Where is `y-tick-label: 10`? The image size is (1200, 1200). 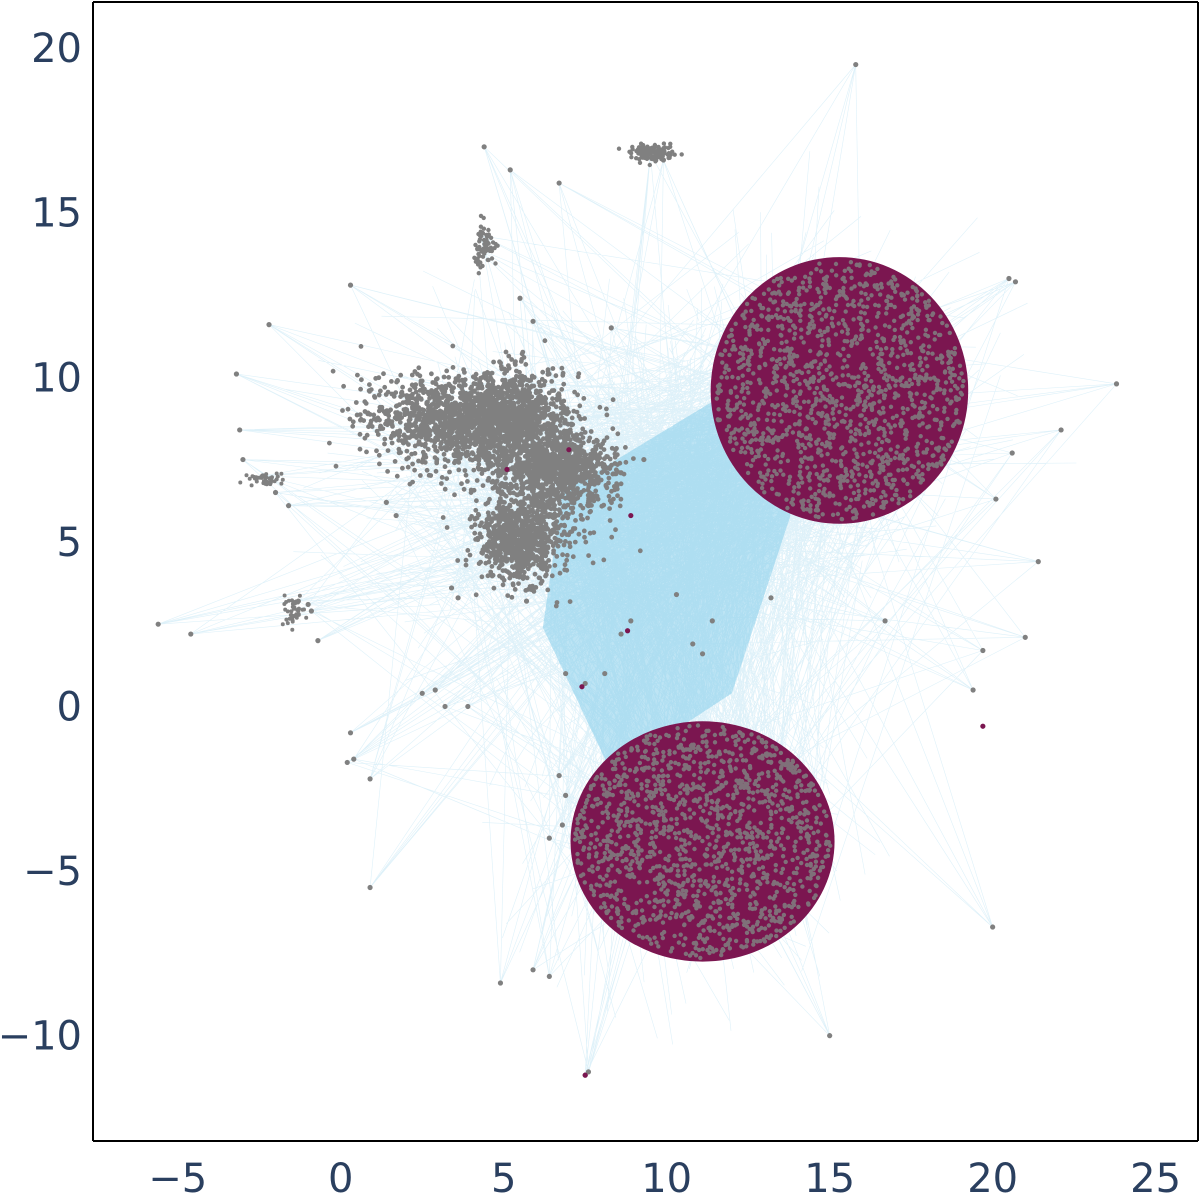
y-tick-label: 10 is located at coordinates (56, 378).